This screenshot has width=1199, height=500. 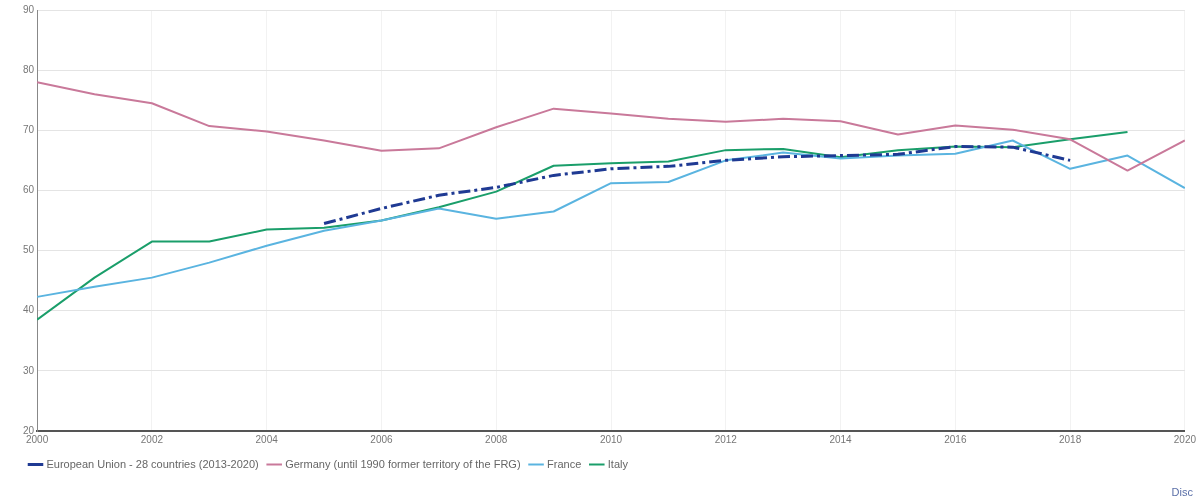 I want to click on x-tick-label: 2008, so click(x=496, y=439).